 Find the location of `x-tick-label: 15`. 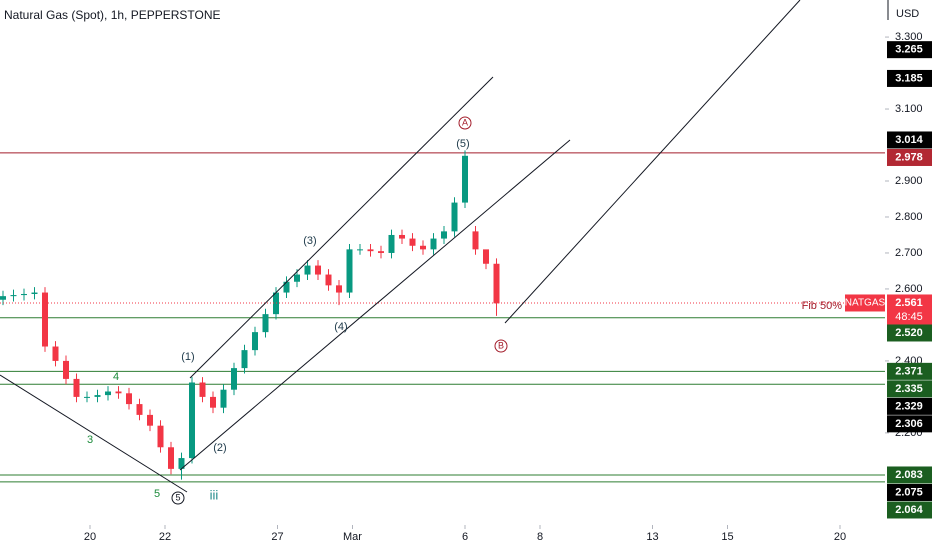

x-tick-label: 15 is located at coordinates (727, 537).